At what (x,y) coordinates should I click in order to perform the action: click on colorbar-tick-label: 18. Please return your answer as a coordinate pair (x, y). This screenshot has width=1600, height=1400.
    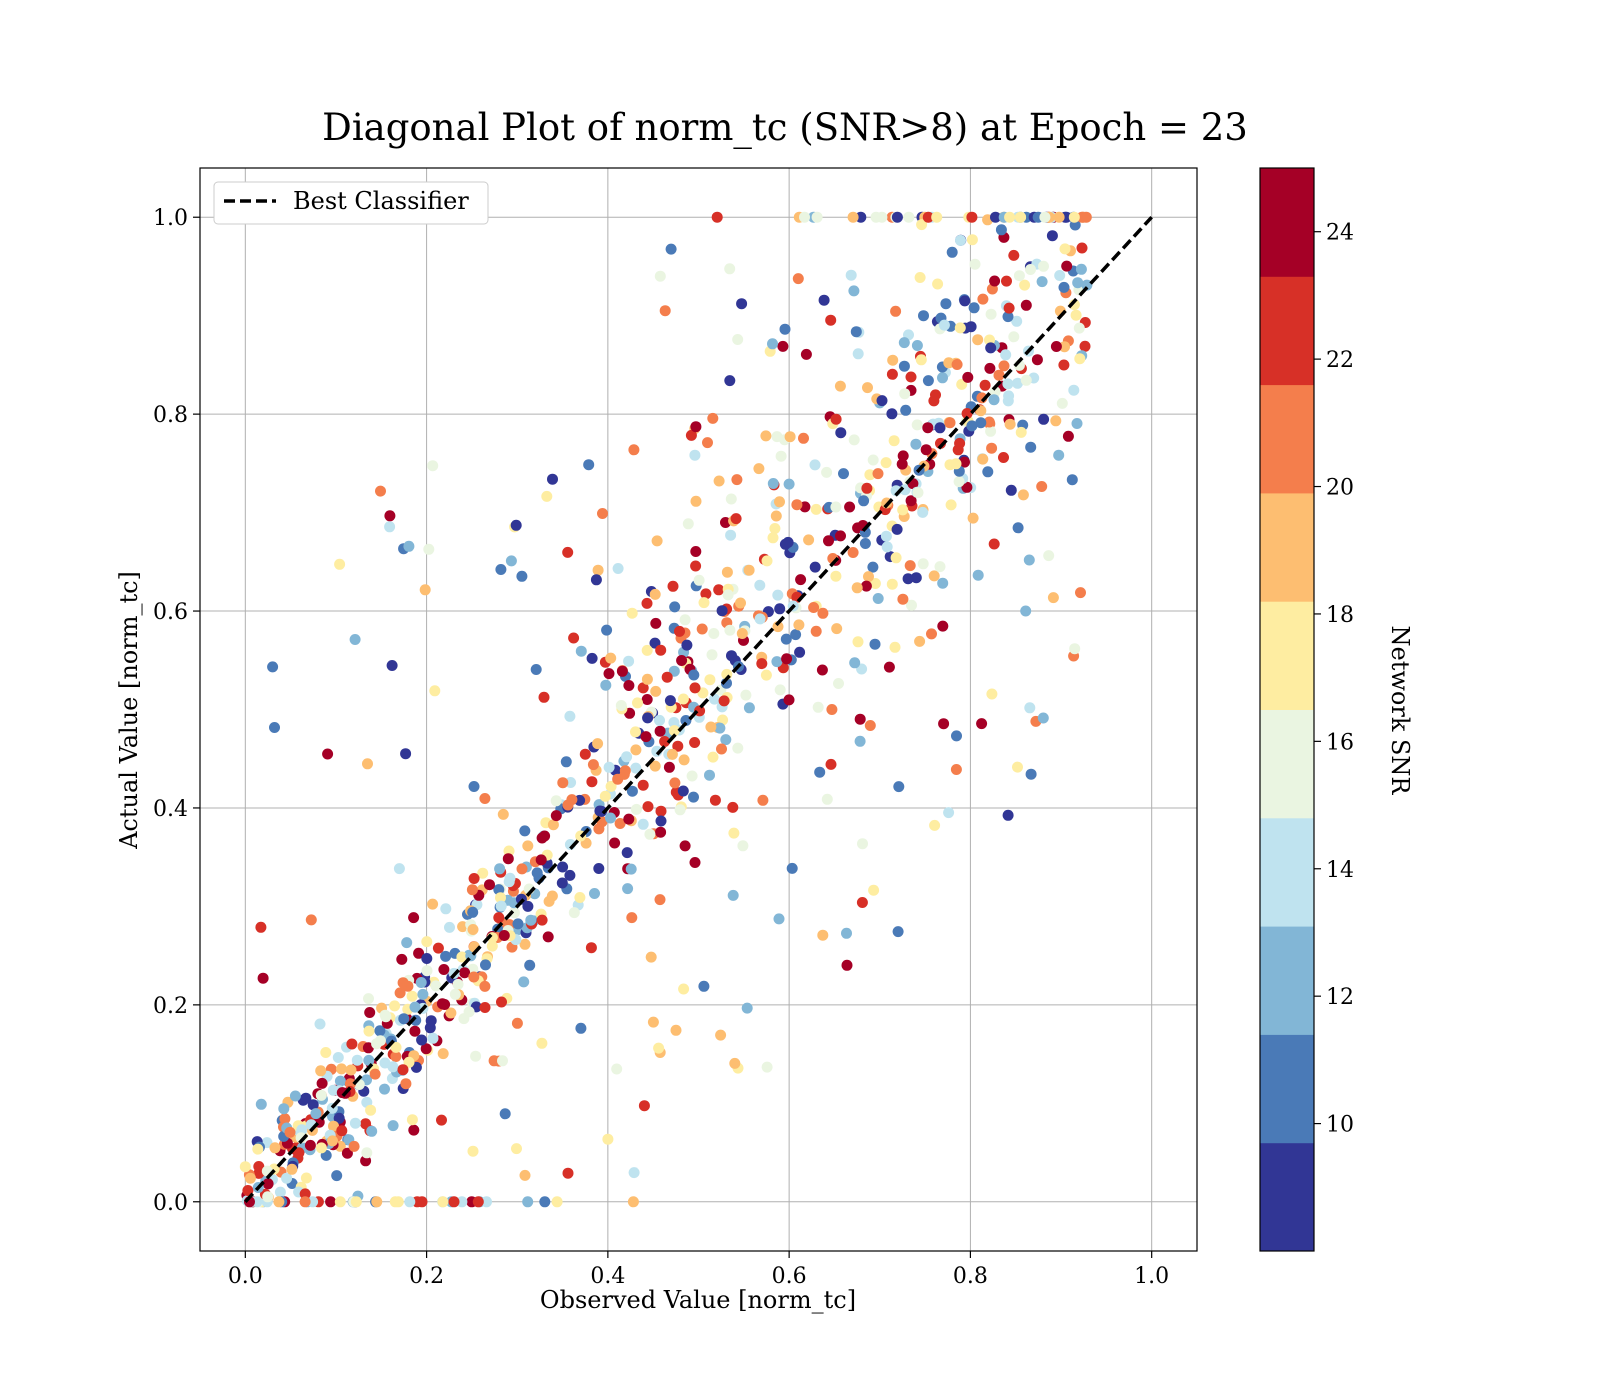
    Looking at the image, I should click on (1340, 615).